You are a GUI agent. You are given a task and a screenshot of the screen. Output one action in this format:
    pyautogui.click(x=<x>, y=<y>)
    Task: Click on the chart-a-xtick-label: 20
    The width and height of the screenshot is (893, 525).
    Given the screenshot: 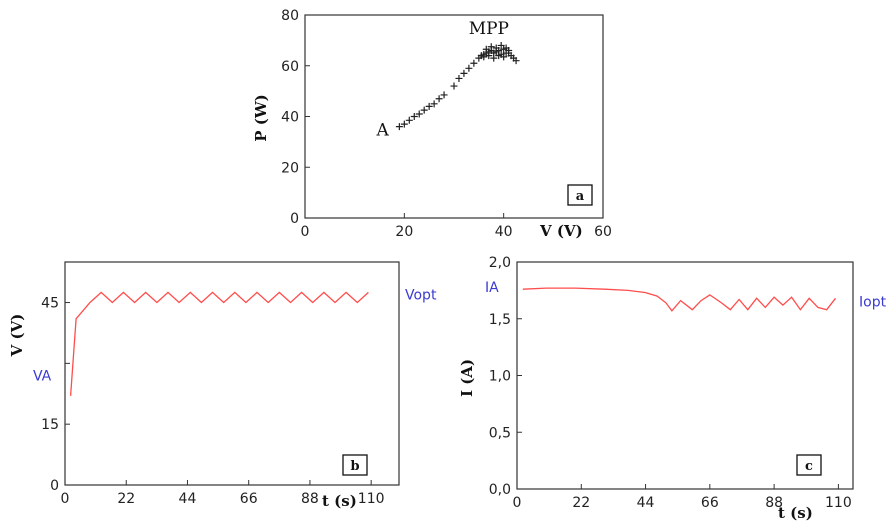 What is the action you would take?
    pyautogui.click(x=404, y=232)
    